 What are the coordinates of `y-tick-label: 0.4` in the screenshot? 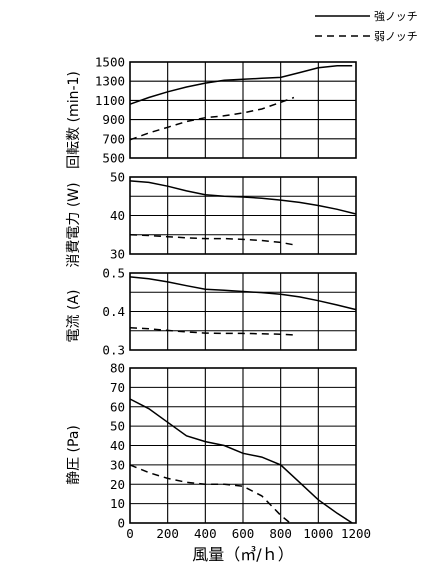 It's located at (113, 311).